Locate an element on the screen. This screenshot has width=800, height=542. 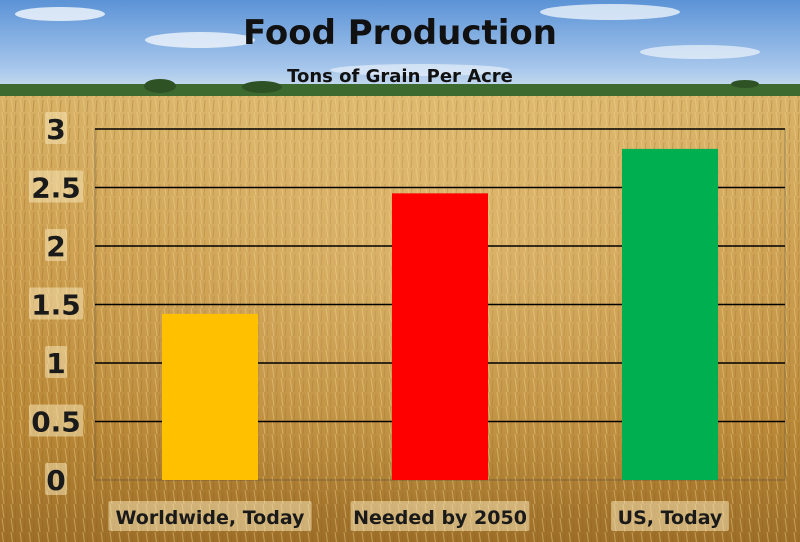
y-tick-label: 2.5 is located at coordinates (56, 188).